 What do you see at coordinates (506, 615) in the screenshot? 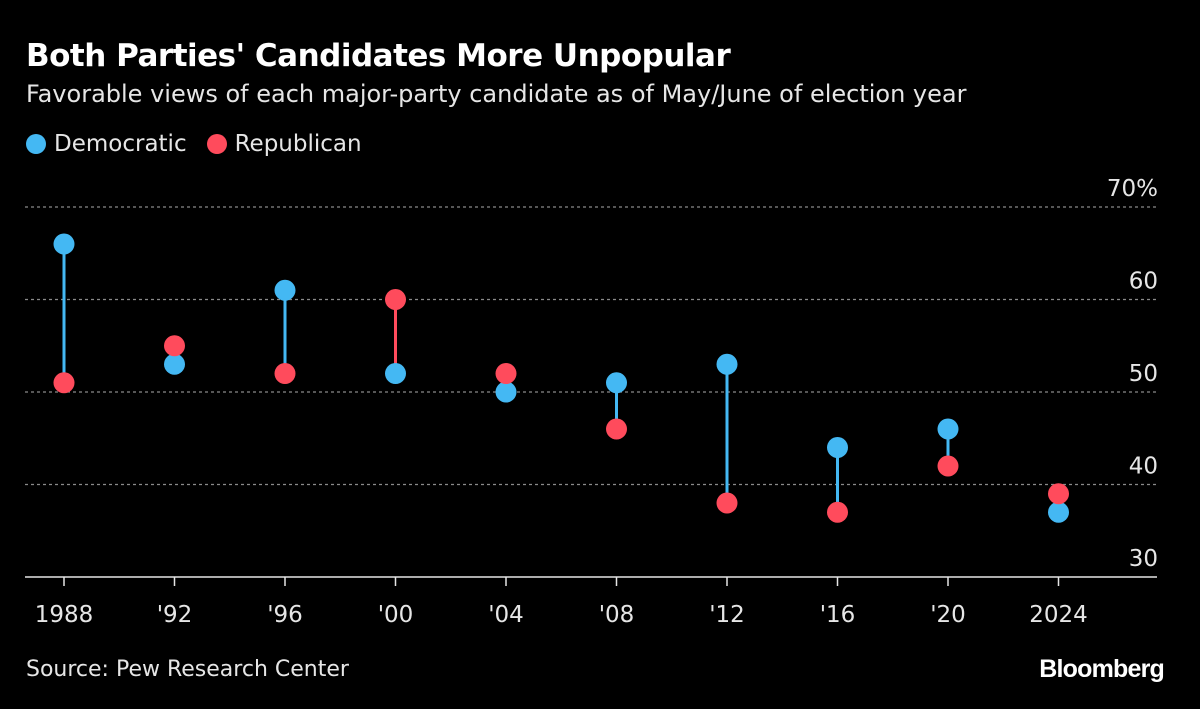
I see `x-tick-label: '04` at bounding box center [506, 615].